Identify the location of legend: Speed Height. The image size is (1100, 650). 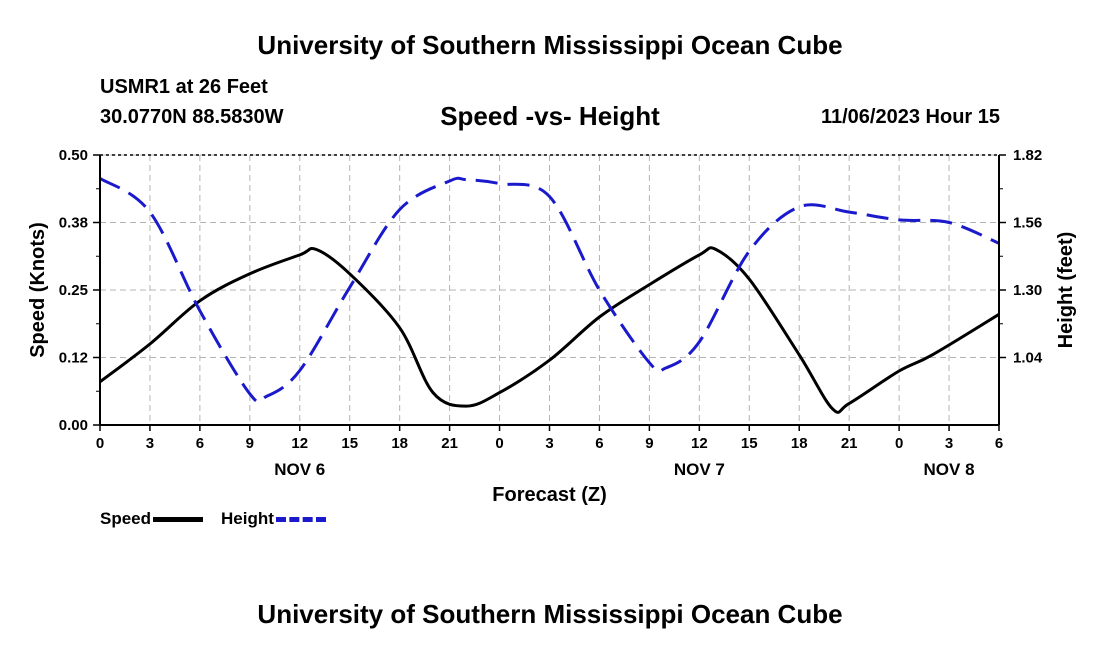
(222, 519).